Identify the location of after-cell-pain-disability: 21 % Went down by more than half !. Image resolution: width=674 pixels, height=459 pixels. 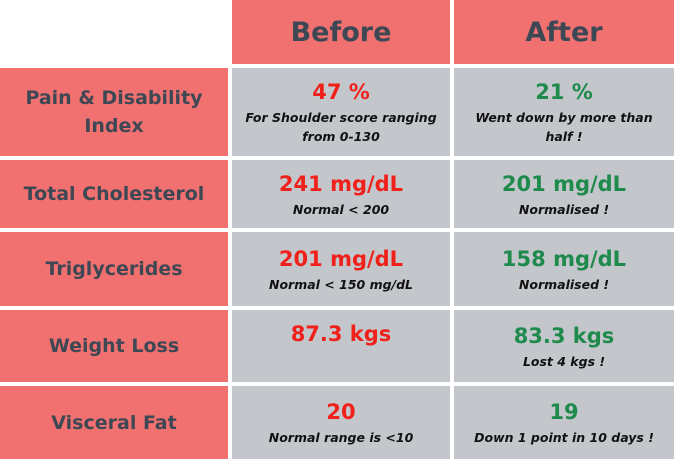
(564, 112).